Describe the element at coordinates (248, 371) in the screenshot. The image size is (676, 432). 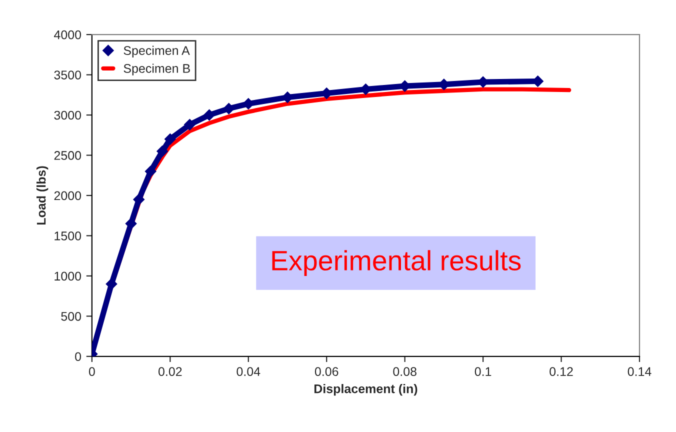
I see `x-tick-label: 0.04` at that location.